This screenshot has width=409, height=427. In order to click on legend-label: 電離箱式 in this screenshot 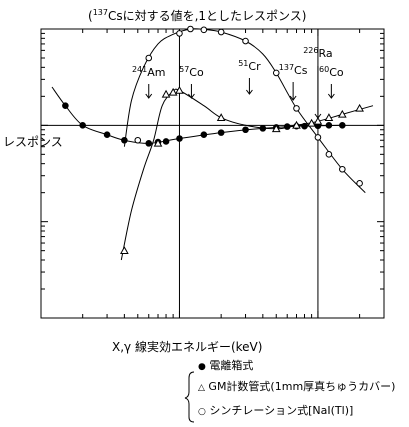, I will do `click(231, 365)`.